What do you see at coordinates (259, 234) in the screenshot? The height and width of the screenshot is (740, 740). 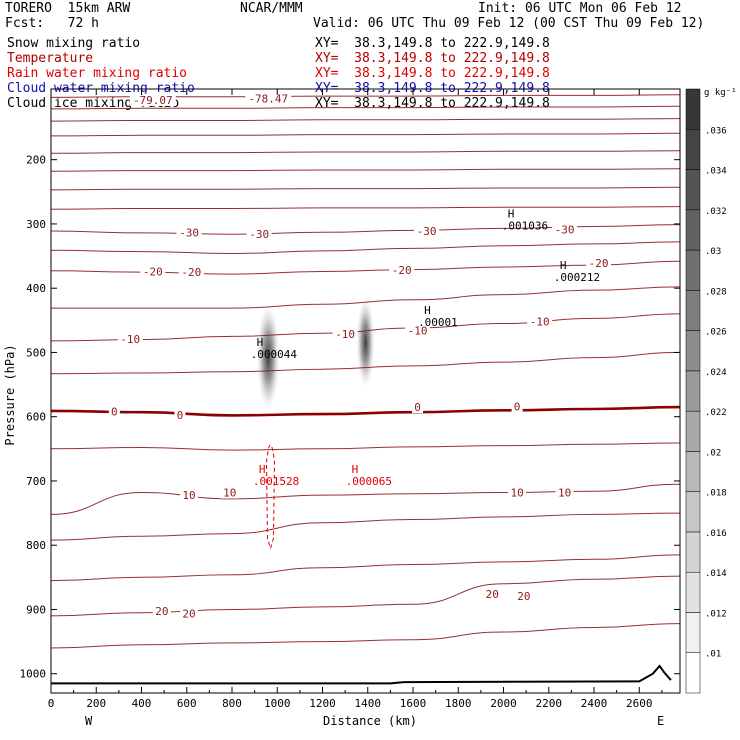 I see `contour-label-3: -30` at bounding box center [259, 234].